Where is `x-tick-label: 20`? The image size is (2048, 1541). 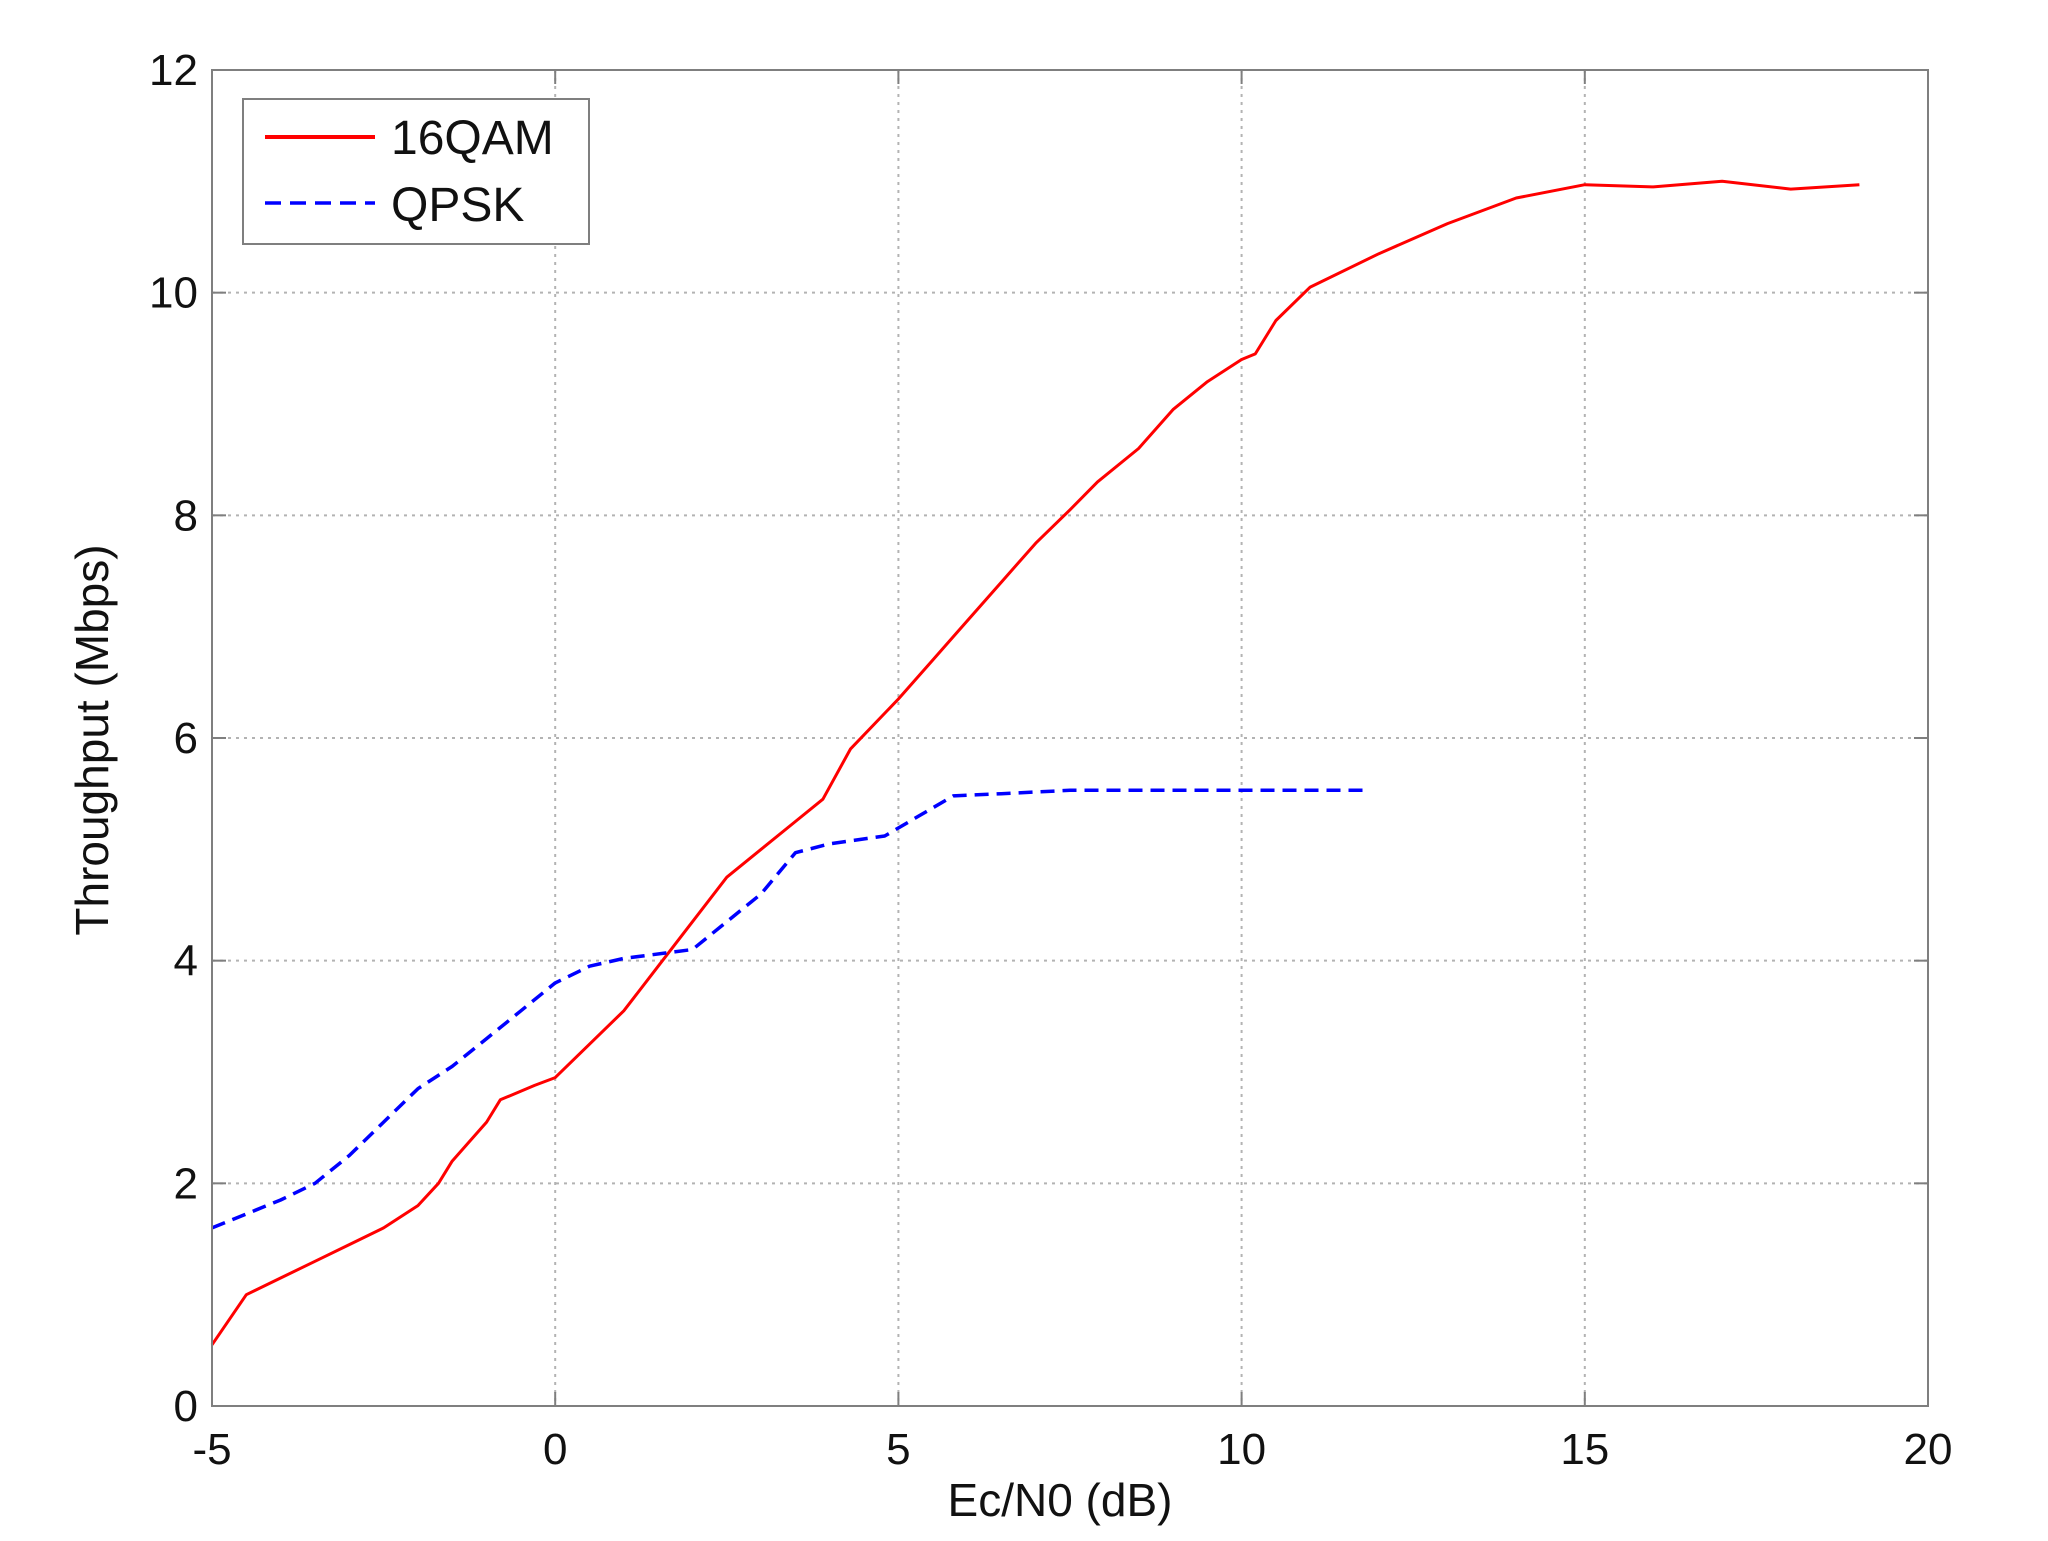 x-tick-label: 20 is located at coordinates (1928, 1449).